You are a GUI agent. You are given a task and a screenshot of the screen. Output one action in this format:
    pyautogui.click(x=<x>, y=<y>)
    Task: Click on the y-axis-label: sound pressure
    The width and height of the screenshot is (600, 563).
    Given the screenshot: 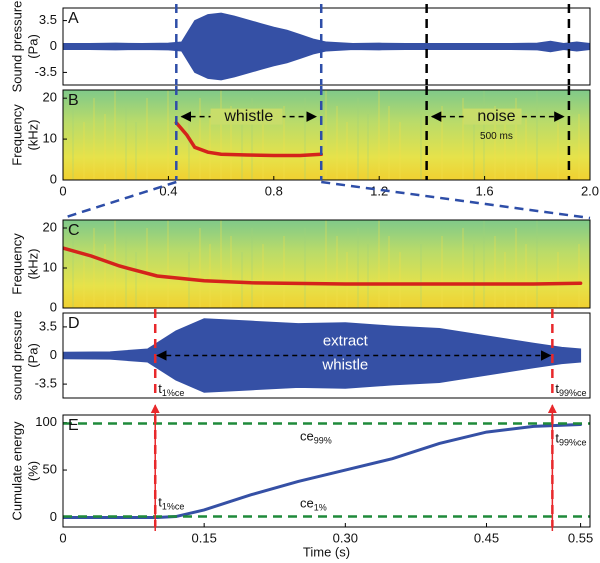 What is the action you would take?
    pyautogui.click(x=16, y=356)
    